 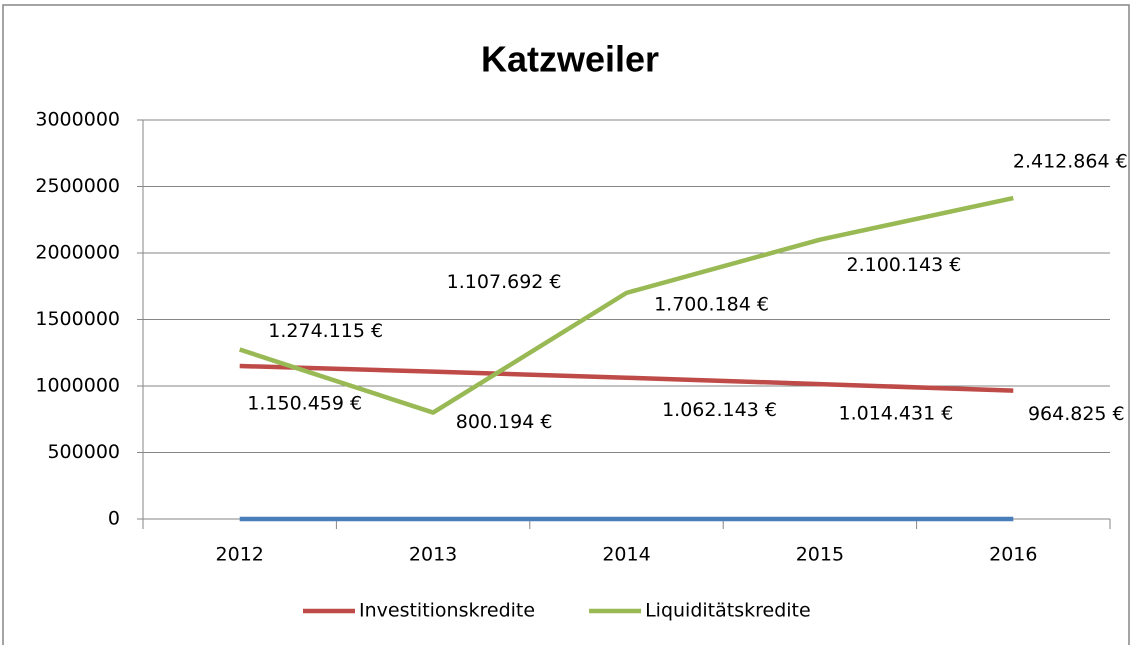 I want to click on data-label: 1.150.459 €, so click(x=304, y=403).